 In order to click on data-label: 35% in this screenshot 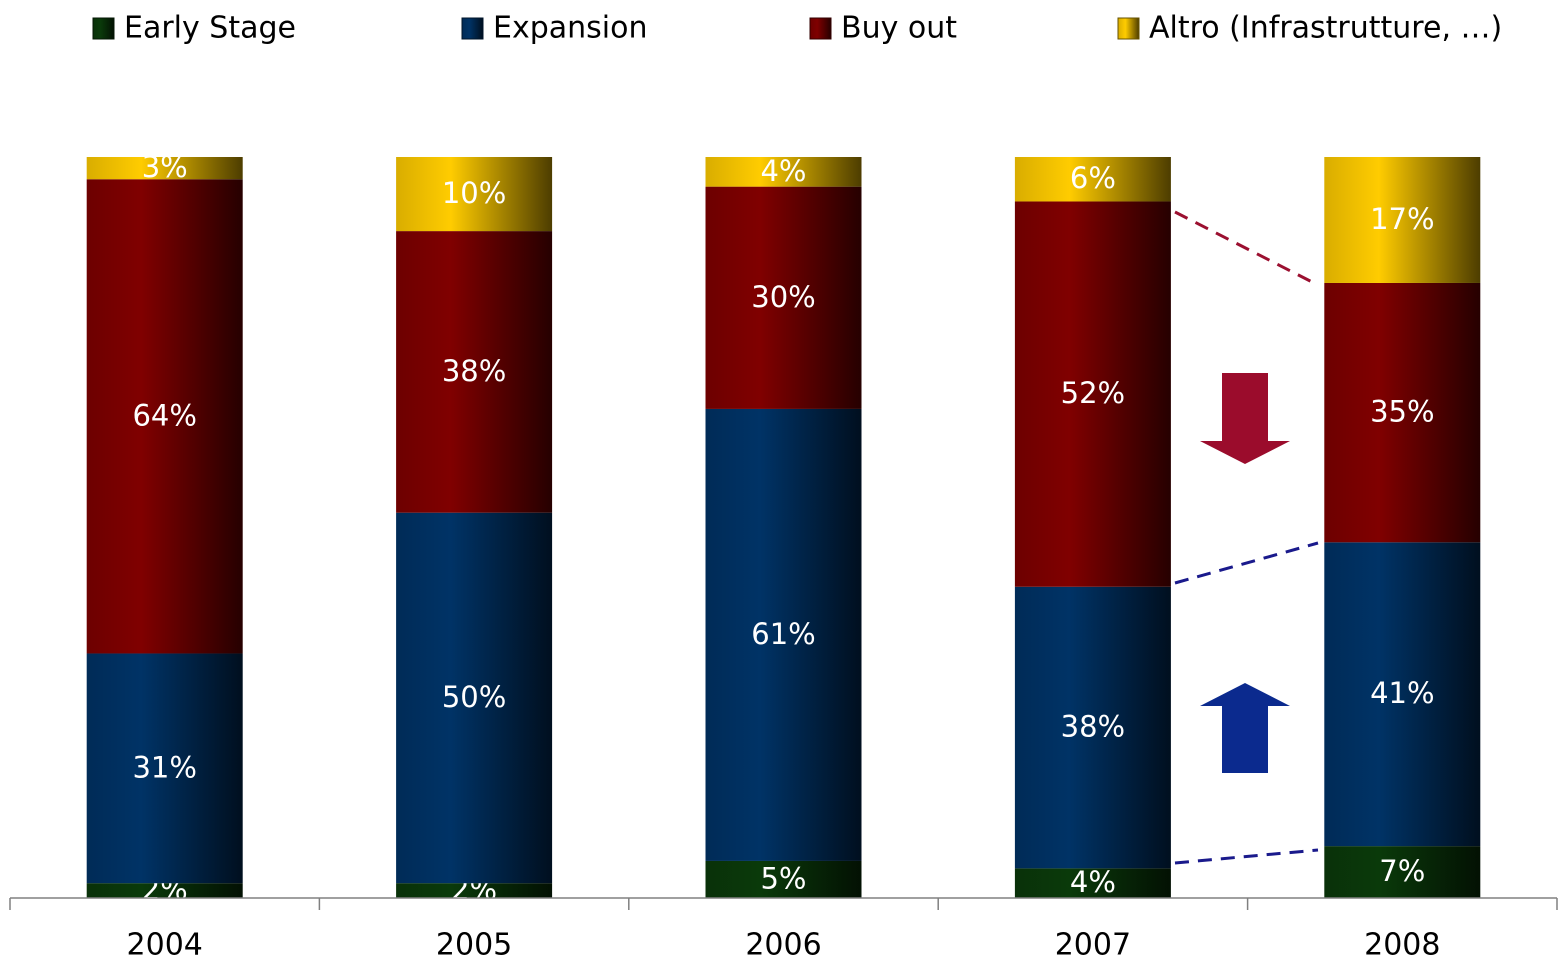, I will do `click(1402, 412)`.